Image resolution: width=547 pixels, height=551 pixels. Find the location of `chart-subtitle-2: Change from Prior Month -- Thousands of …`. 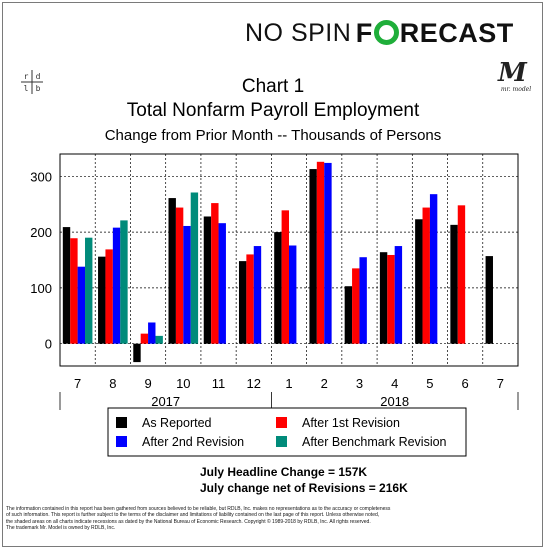

chart-subtitle-2: Change from Prior Month -- Thousands of … is located at coordinates (273, 135).